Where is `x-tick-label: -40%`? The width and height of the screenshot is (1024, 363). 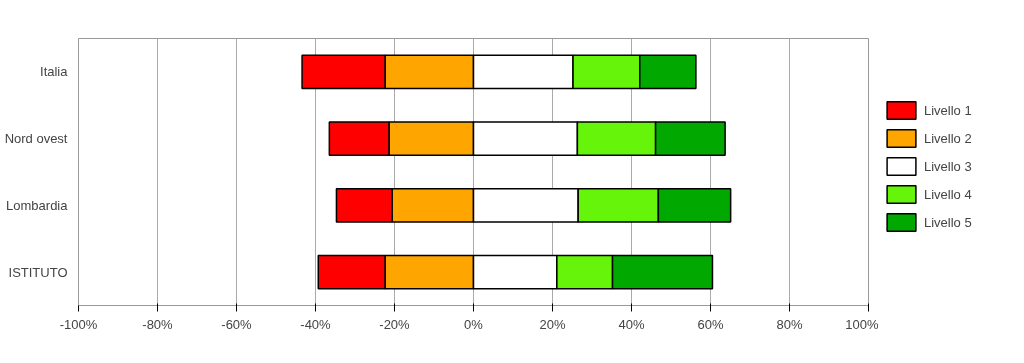
x-tick-label: -40% is located at coordinates (316, 324).